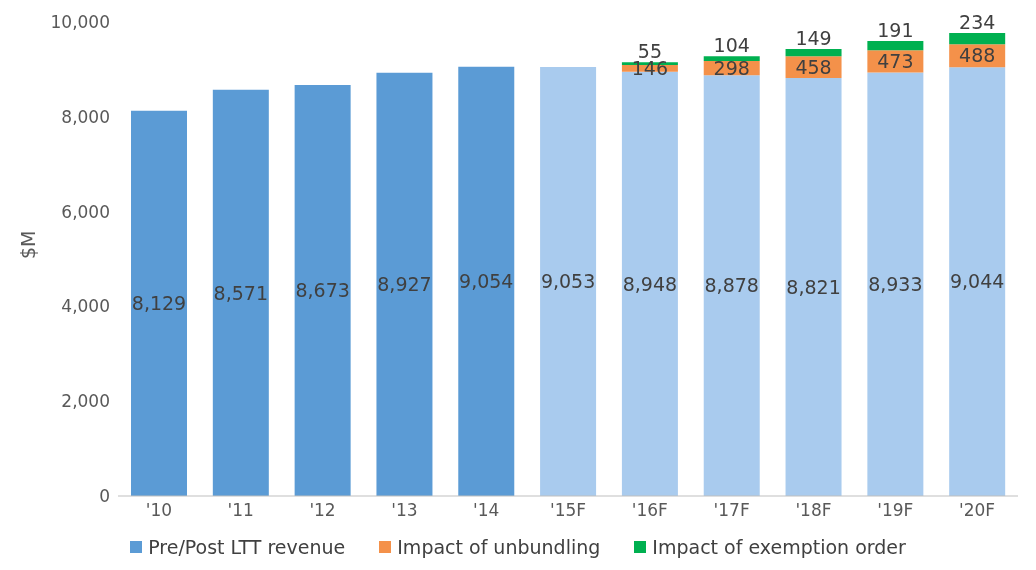 The height and width of the screenshot is (570, 1036). What do you see at coordinates (104, 496) in the screenshot?
I see `y-tick-label: 0` at bounding box center [104, 496].